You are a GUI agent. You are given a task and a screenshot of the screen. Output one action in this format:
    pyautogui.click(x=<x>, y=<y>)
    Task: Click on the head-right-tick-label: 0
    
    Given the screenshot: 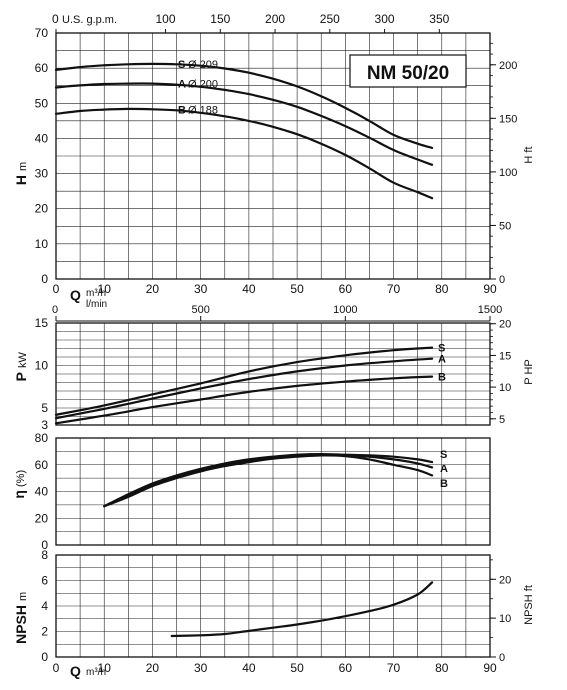 What is the action you would take?
    pyautogui.click(x=502, y=280)
    